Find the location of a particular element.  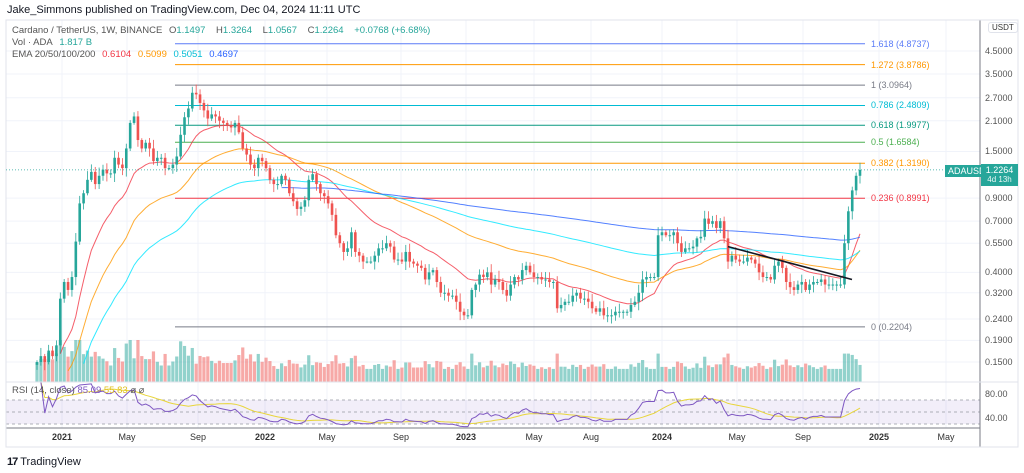

volume-legend: Vol · ADA 1.817 B is located at coordinates (54, 42).